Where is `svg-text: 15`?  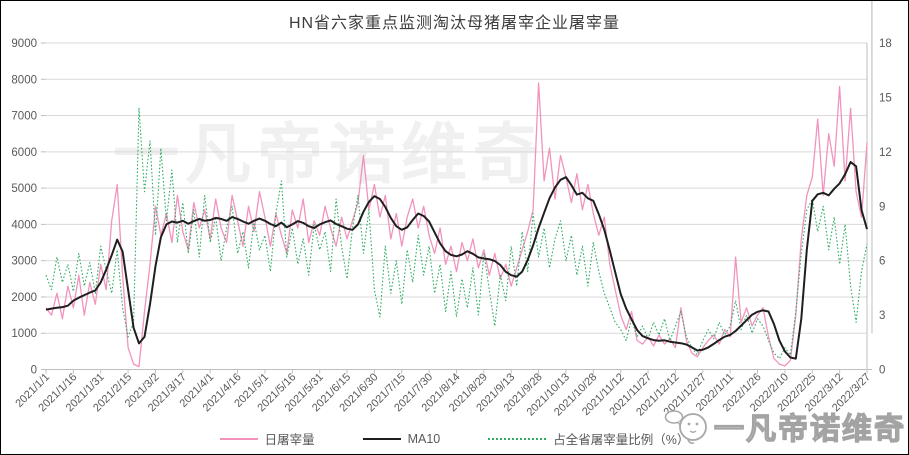
svg-text: 15 is located at coordinates (885, 98).